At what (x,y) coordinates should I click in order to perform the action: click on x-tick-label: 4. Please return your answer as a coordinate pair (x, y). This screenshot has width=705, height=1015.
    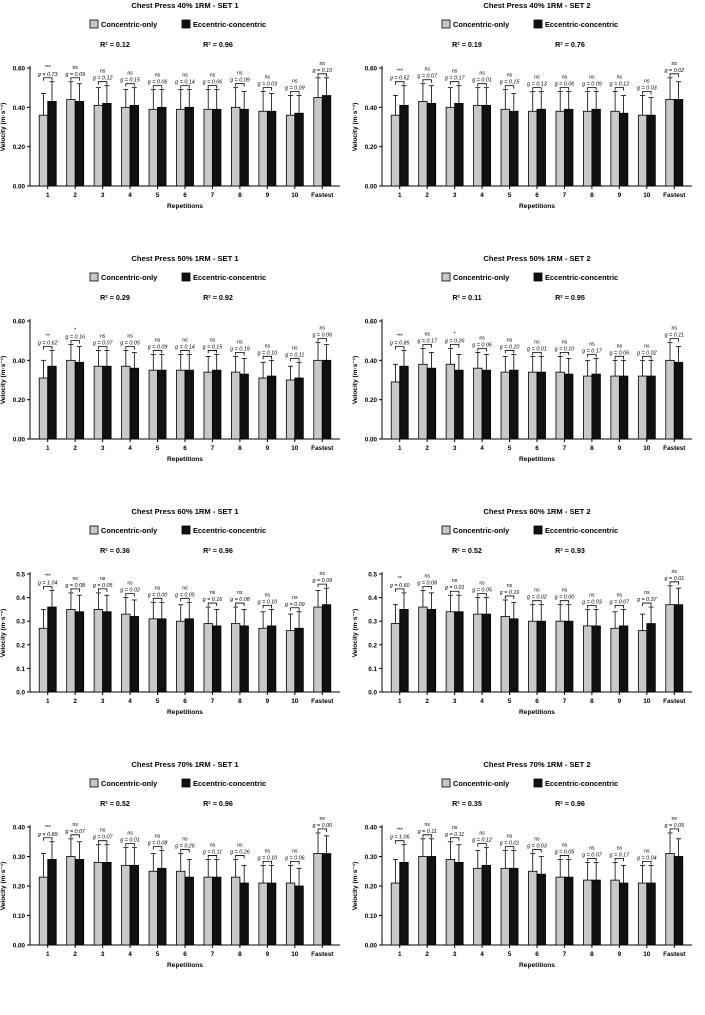
    Looking at the image, I should click on (482, 195).